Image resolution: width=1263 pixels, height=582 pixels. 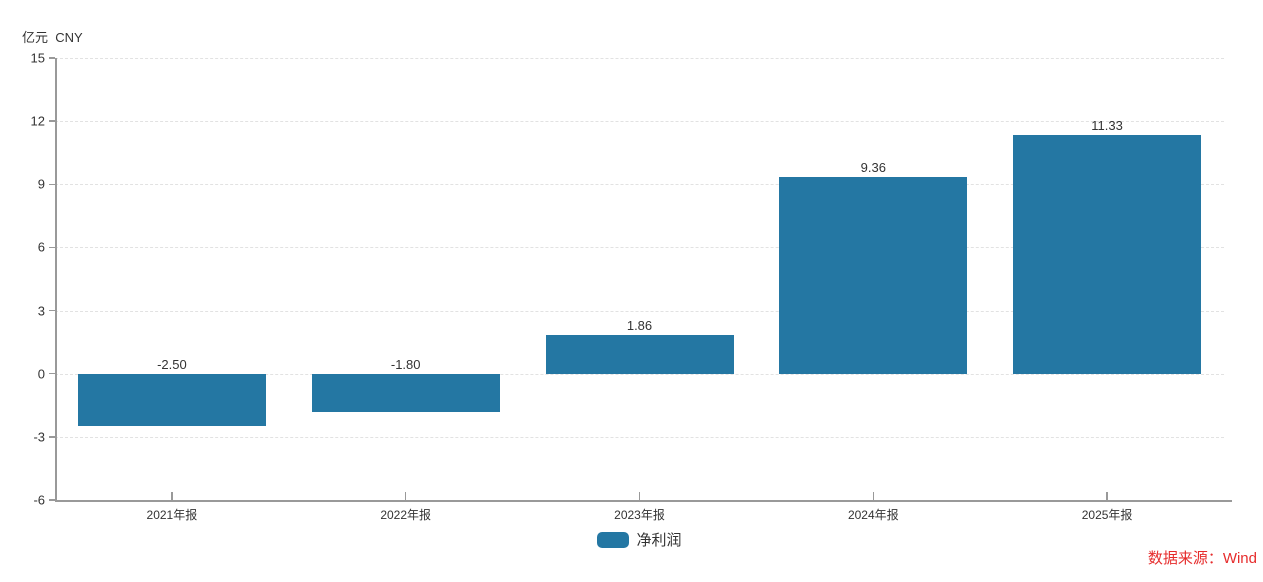 I want to click on y-axis-label: -6, so click(x=39, y=500).